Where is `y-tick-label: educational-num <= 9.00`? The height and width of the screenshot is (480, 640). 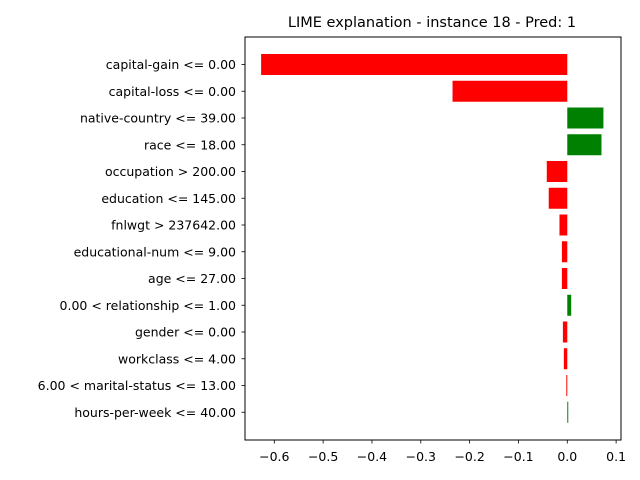 y-tick-label: educational-num <= 9.00 is located at coordinates (155, 251).